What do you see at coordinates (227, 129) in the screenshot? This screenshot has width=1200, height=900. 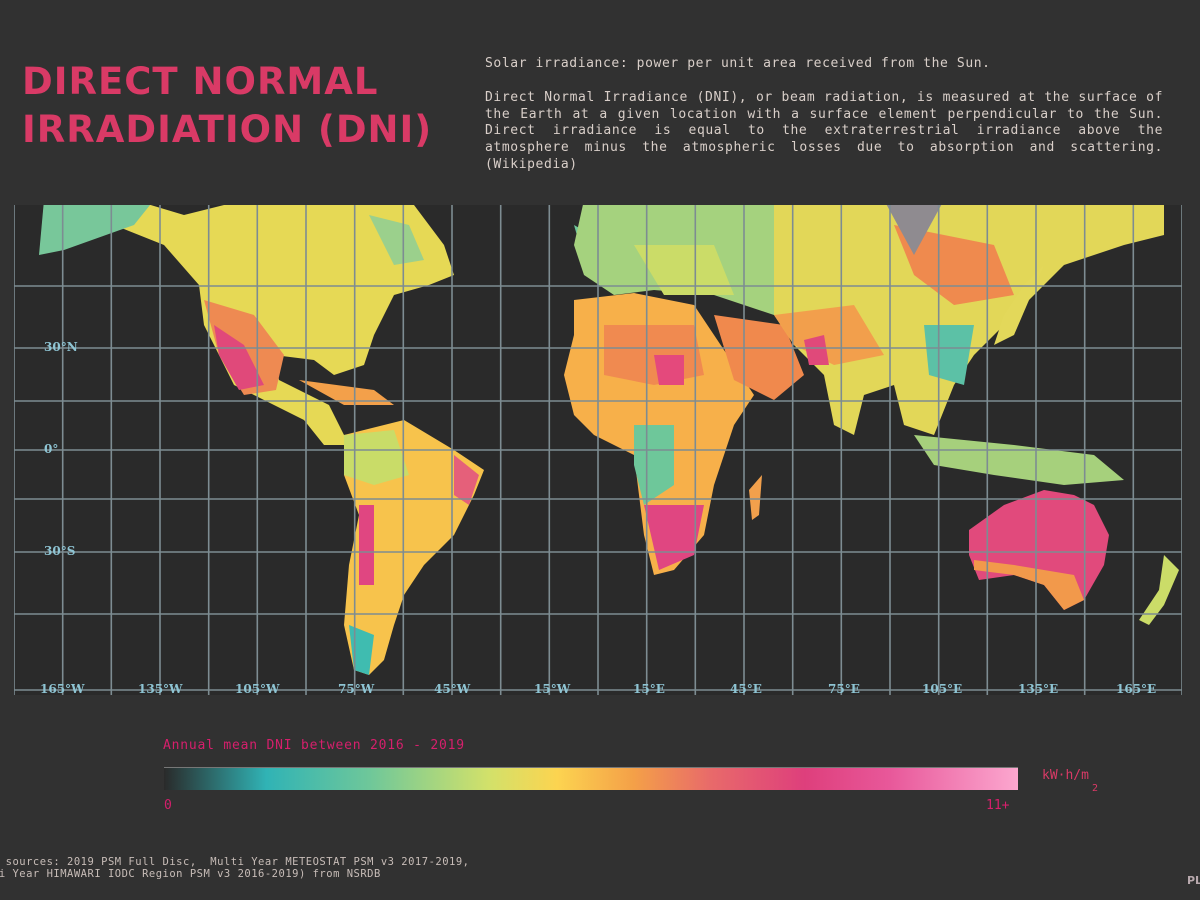 I see `title-line-2: Irradiation (DNI)` at bounding box center [227, 129].